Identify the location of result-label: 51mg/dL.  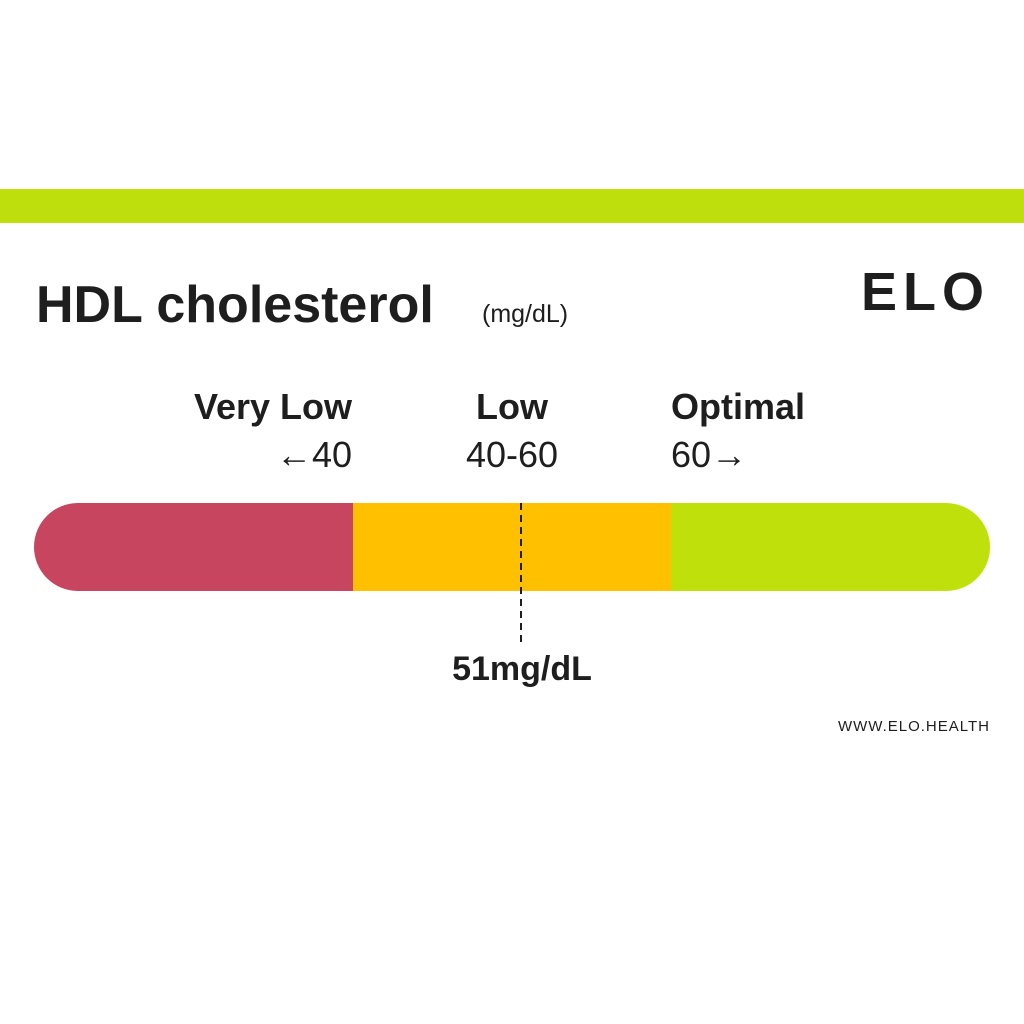
(522, 669).